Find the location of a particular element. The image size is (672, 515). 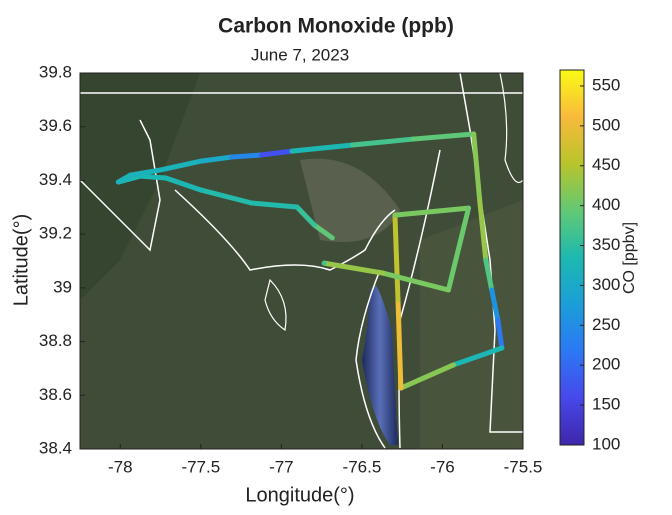

y-tick-label: 39.4 is located at coordinates (55, 179).